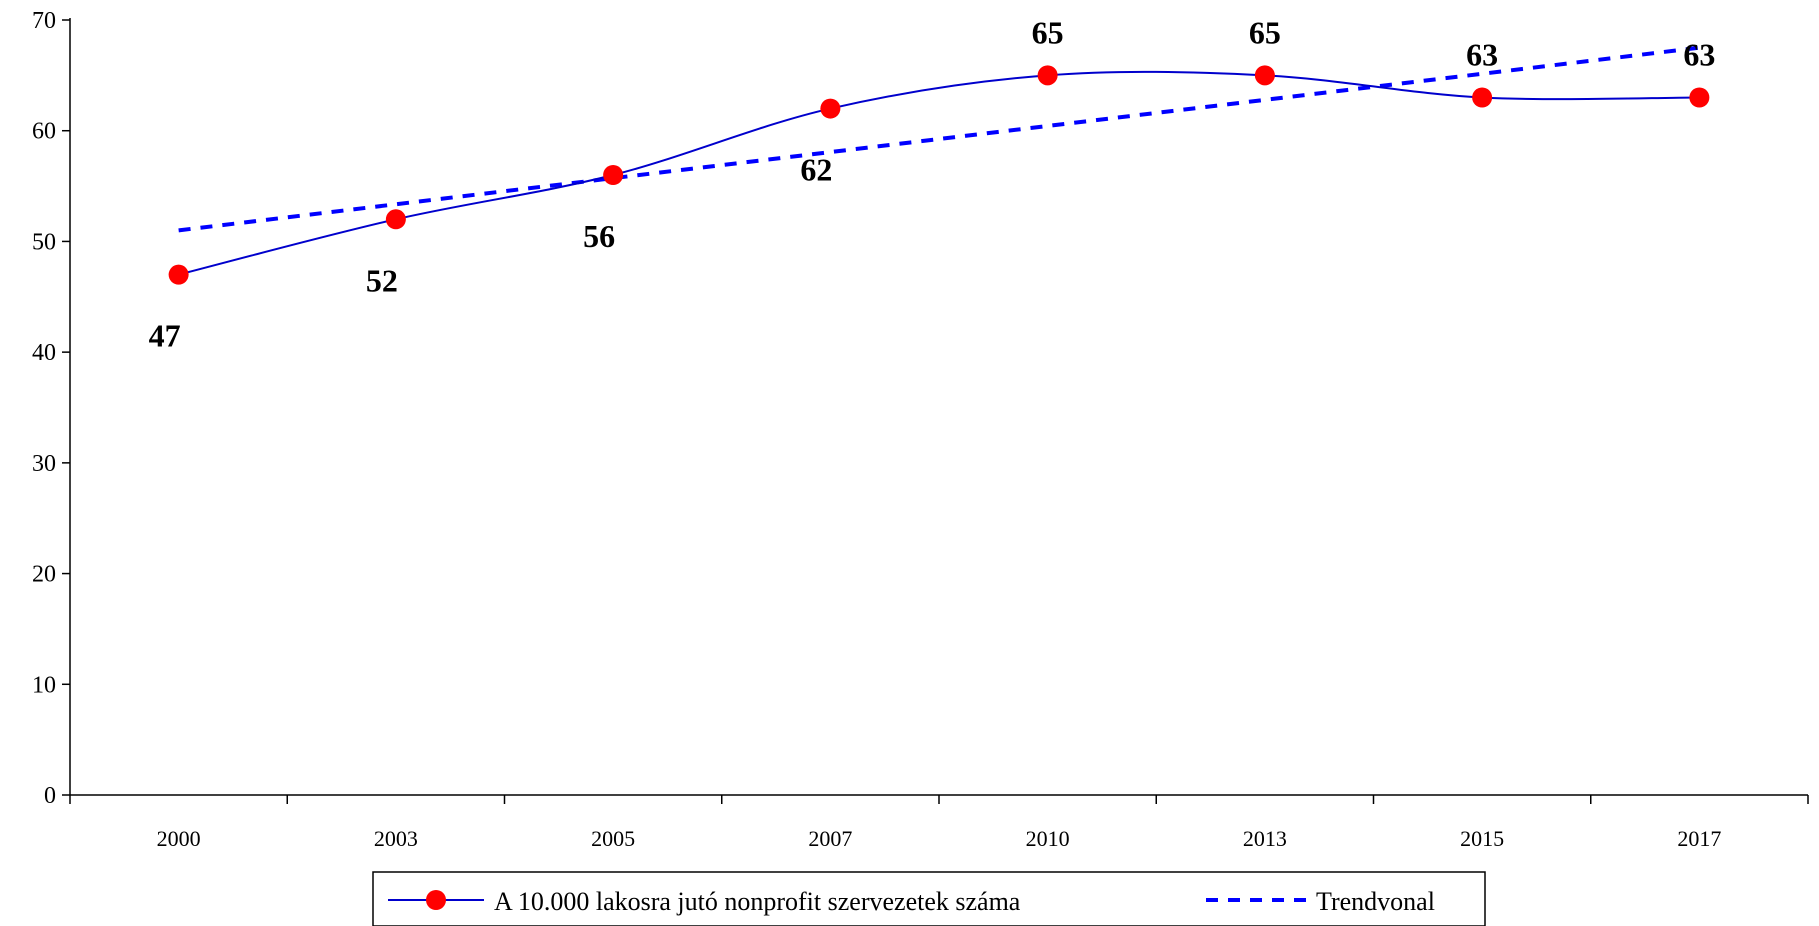 This screenshot has width=1819, height=926. Describe the element at coordinates (44, 21) in the screenshot. I see `y-tick-label: 70` at that location.